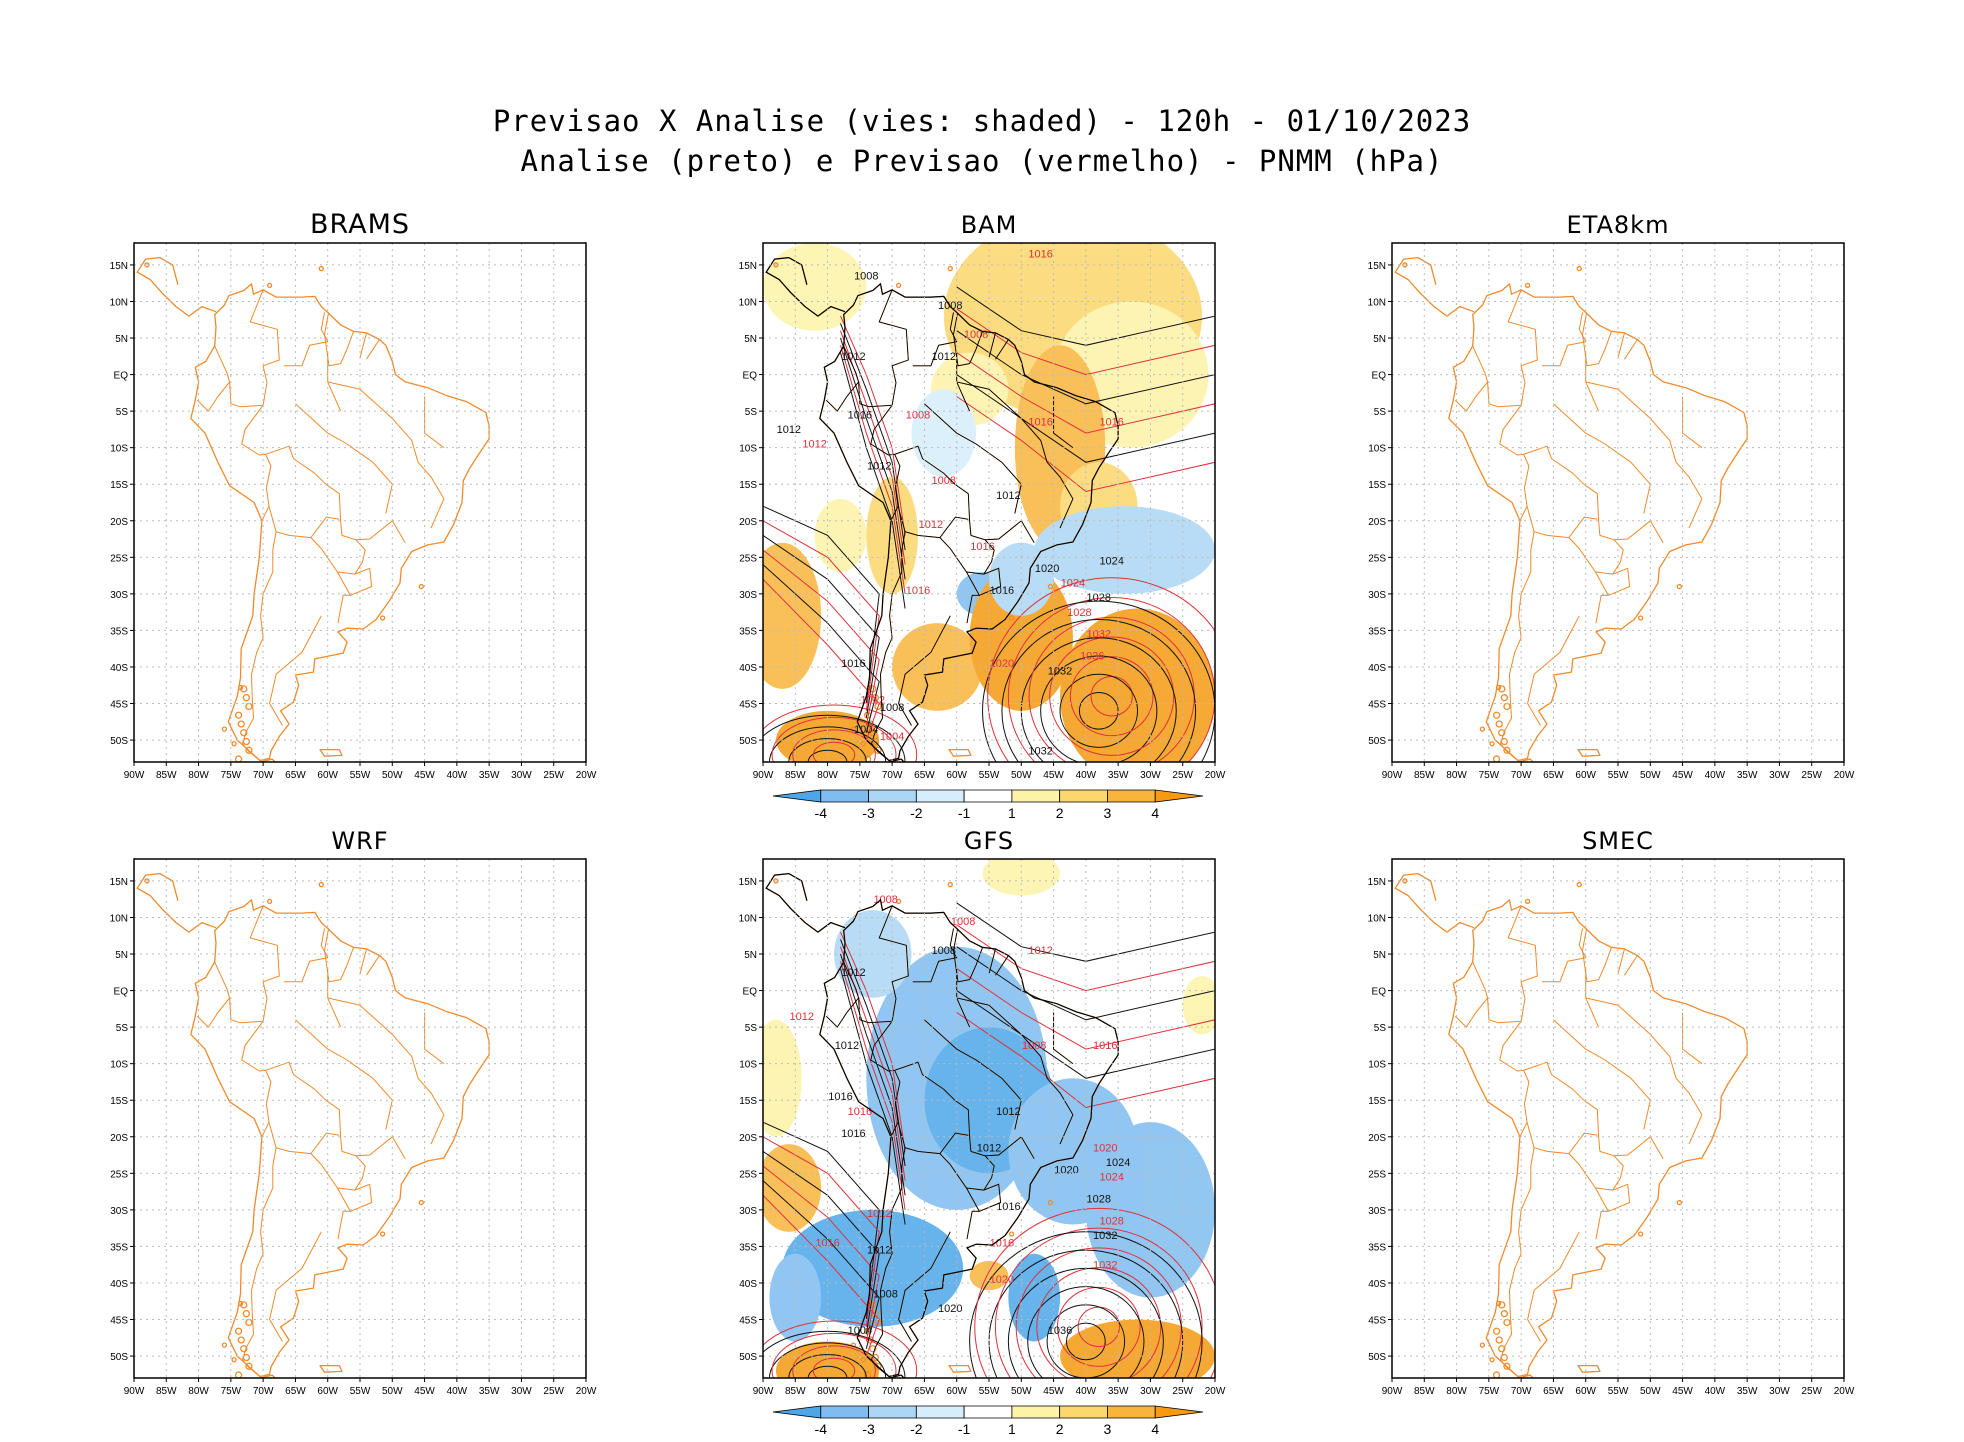  I want to click on x-tick-label: 45W, so click(424, 1391).